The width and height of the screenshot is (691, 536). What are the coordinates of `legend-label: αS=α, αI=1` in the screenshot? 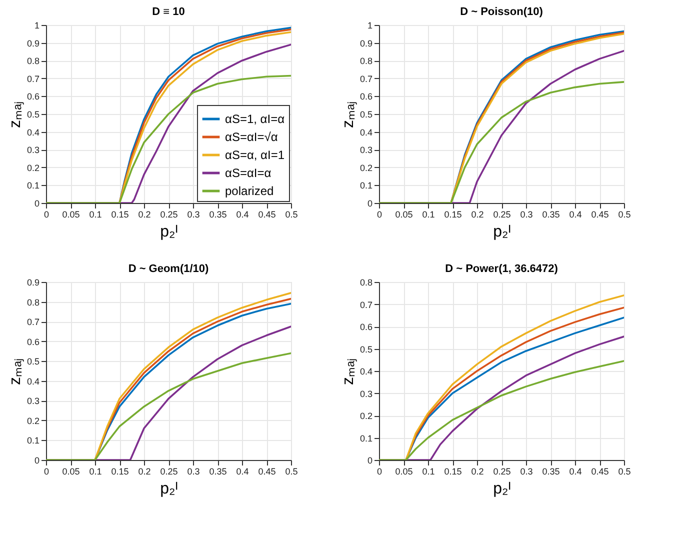 It's located at (255, 155).